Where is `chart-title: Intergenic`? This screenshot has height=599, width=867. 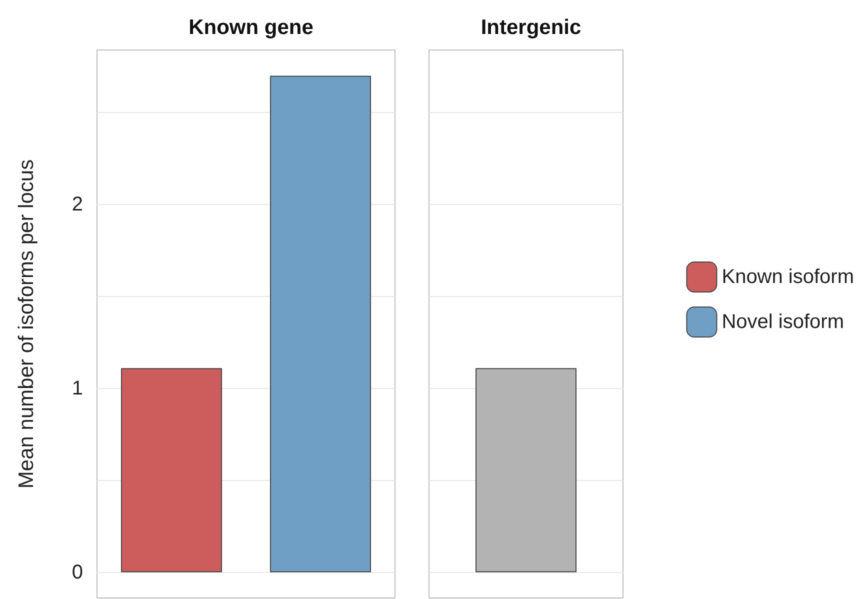 chart-title: Intergenic is located at coordinates (531, 27).